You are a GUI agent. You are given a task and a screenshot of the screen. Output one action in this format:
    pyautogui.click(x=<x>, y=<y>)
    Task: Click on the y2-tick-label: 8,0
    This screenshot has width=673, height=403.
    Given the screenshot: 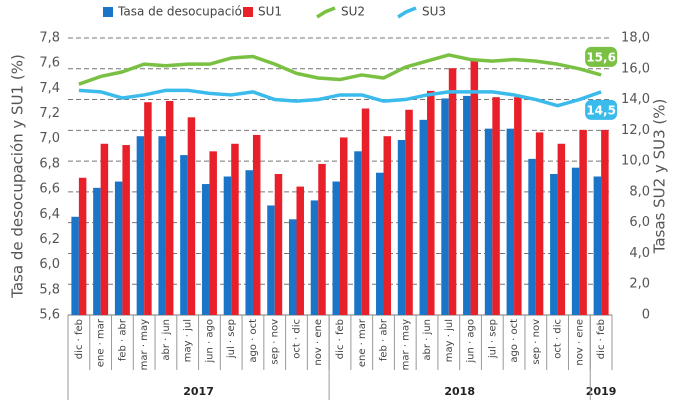 What is the action you would take?
    pyautogui.click(x=639, y=191)
    